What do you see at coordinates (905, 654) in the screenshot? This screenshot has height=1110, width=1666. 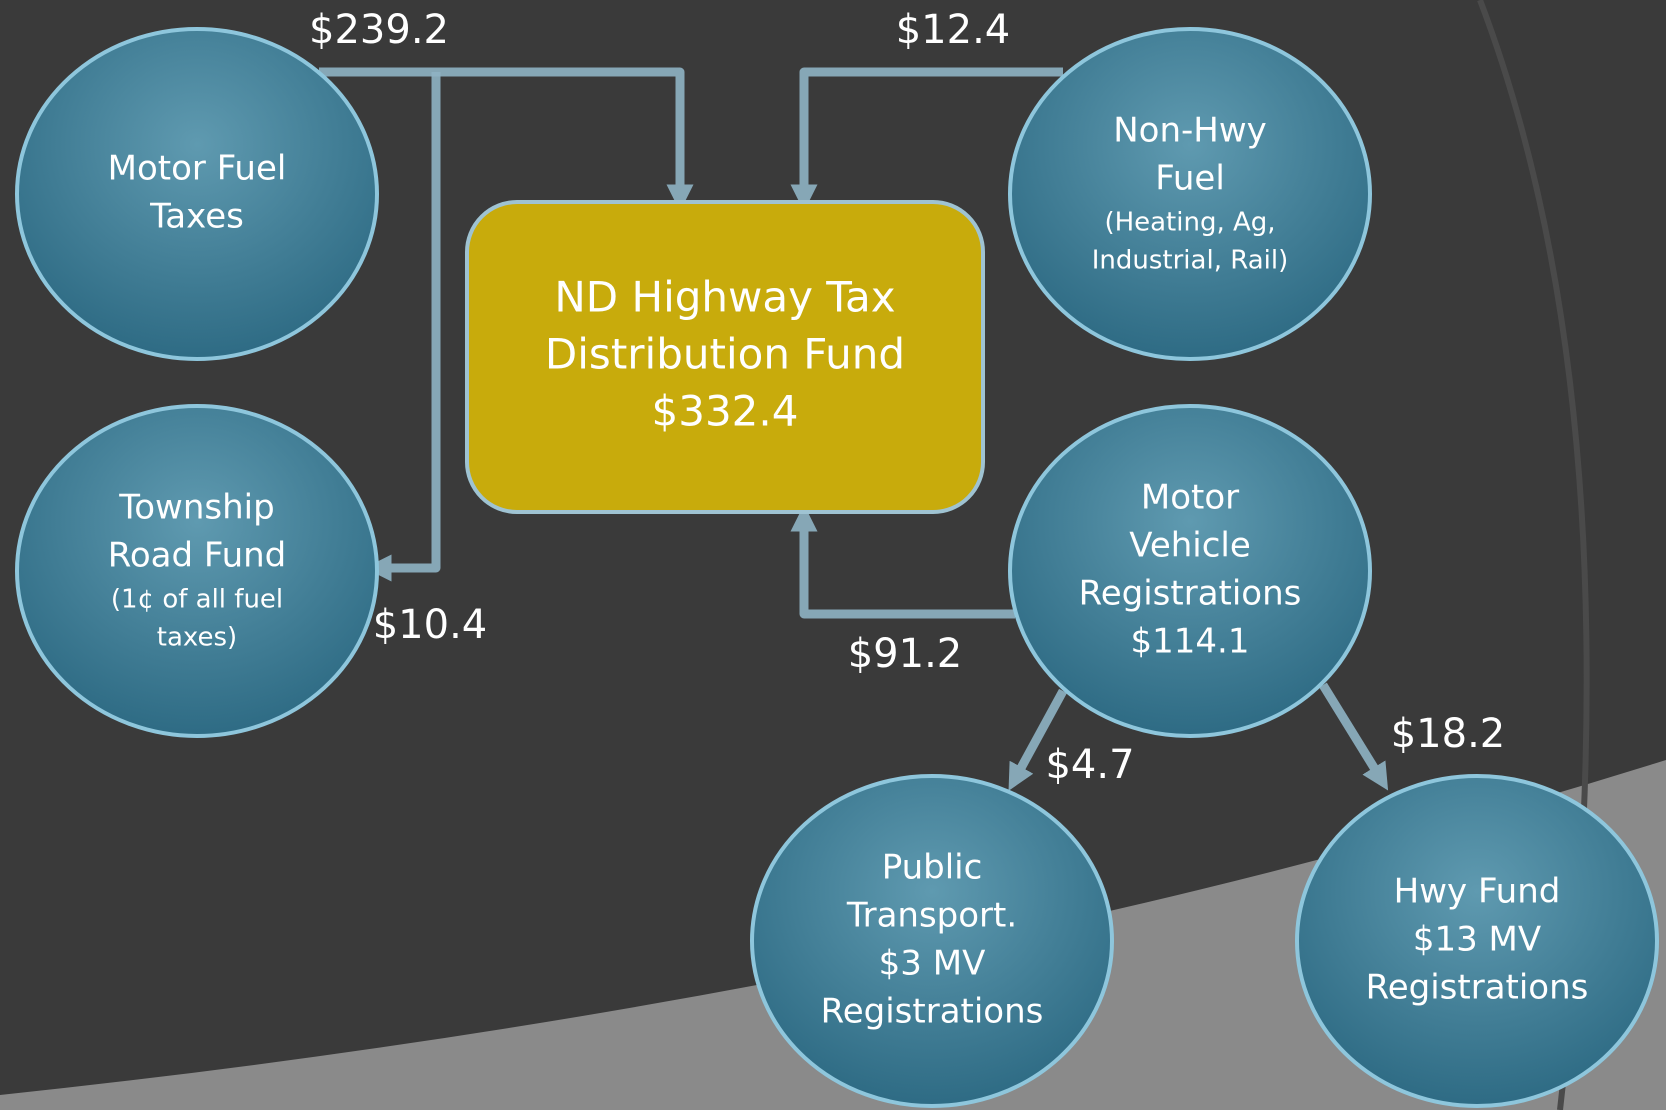 I see `flow-label: $91.2` at bounding box center [905, 654].